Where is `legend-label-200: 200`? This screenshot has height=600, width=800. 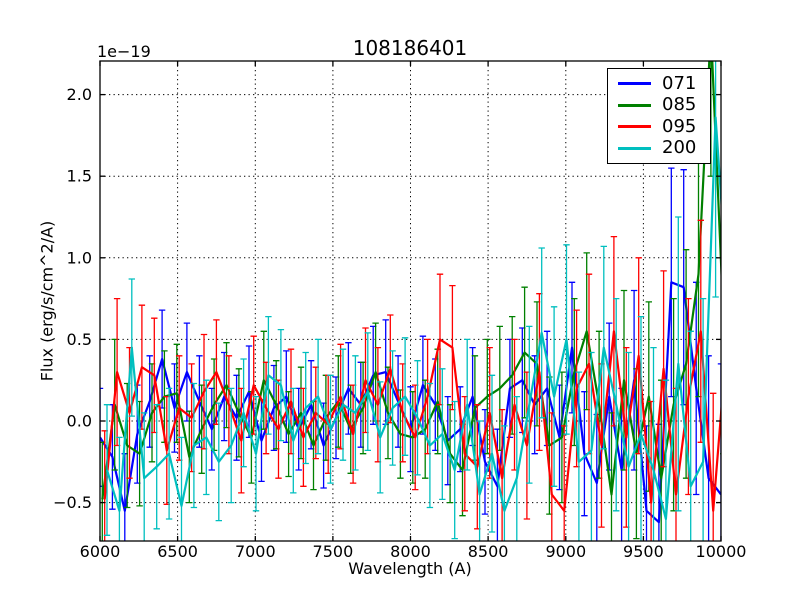 legend-label-200: 200 is located at coordinates (679, 148).